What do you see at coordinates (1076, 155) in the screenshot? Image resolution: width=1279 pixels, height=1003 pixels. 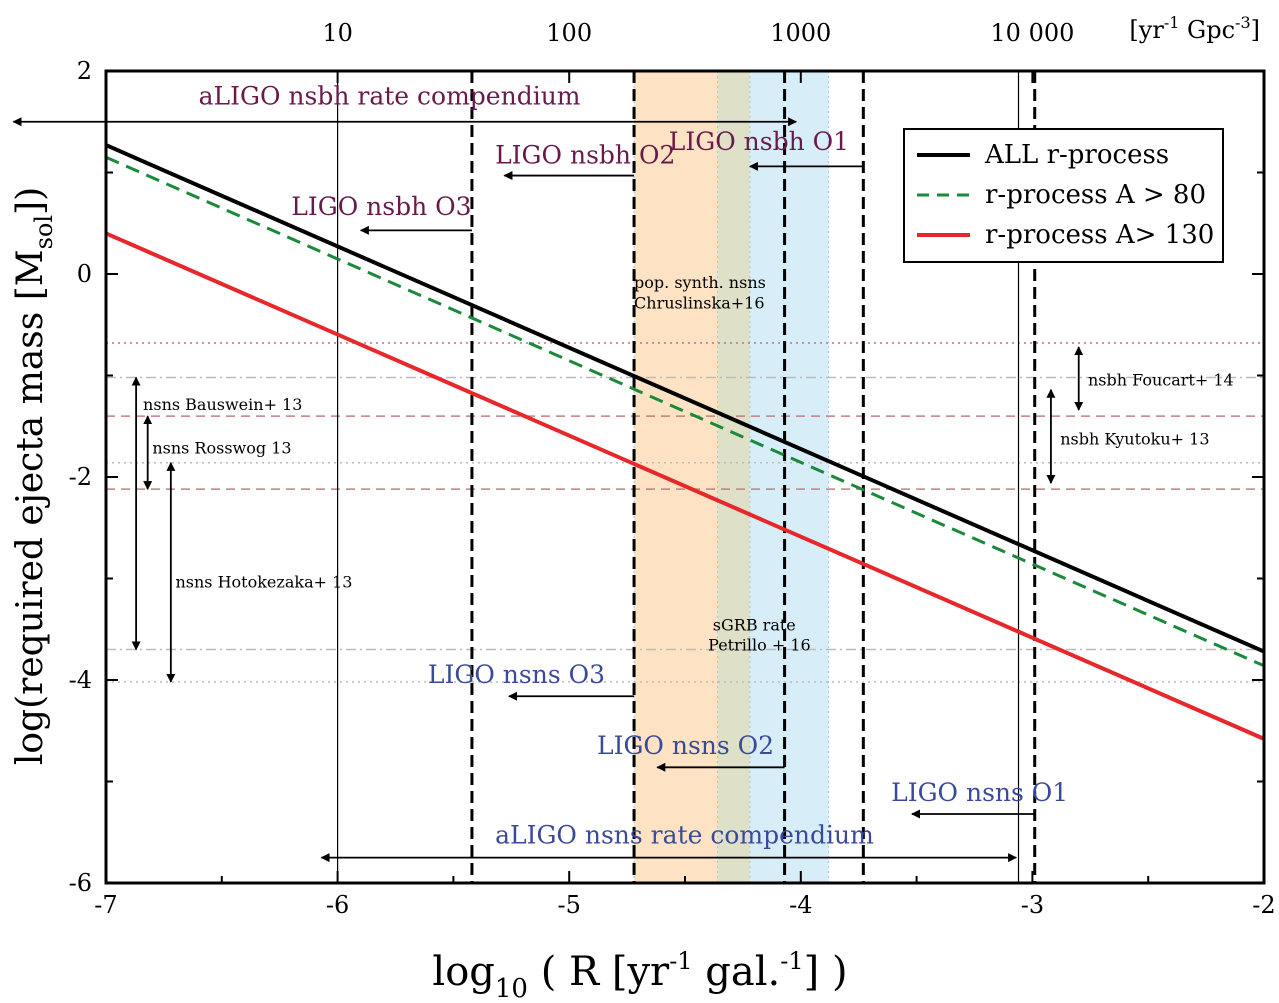 I see `legend-label-all: ALL r-process` at bounding box center [1076, 155].